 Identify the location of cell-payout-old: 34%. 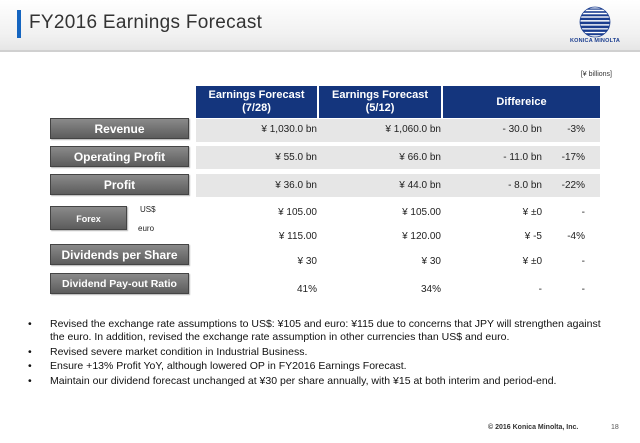
(430, 289).